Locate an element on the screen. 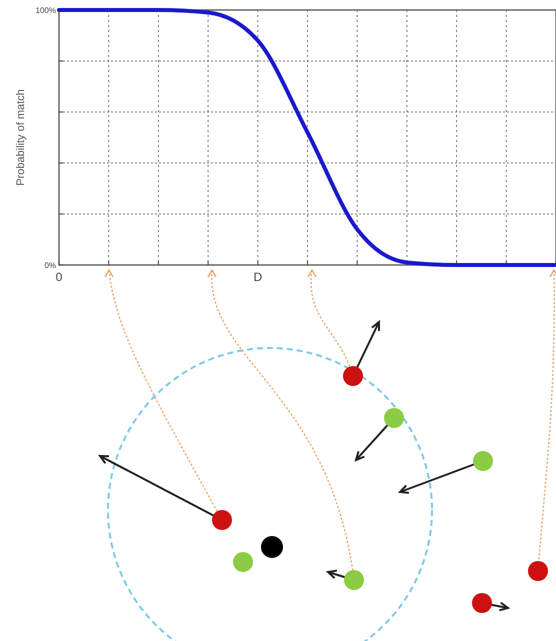 The image size is (556, 641). y-tick-label: 100% is located at coordinates (46, 10).